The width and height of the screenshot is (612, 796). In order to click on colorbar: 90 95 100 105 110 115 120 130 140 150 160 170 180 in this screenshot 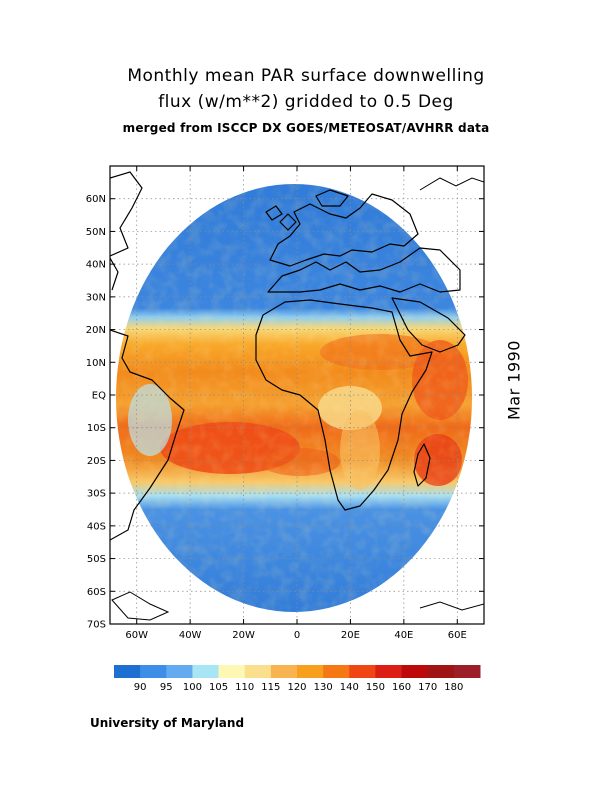, I will do `click(297, 679)`.